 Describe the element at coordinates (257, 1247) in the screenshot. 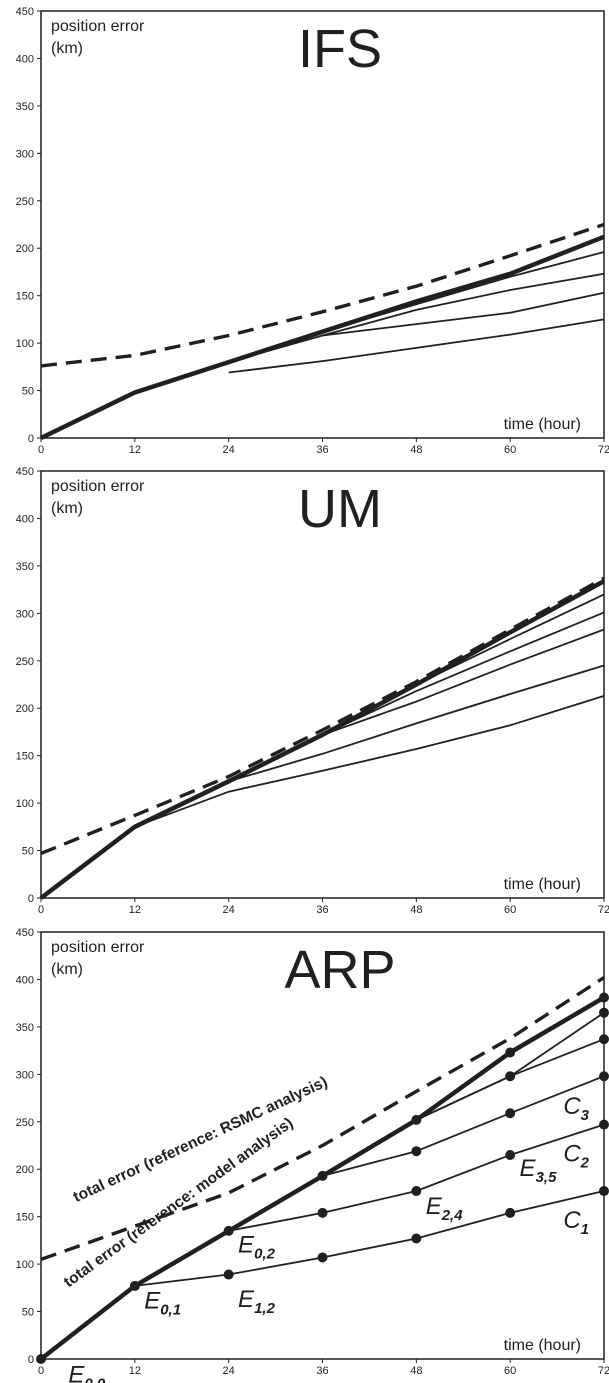

I see `point-label: E0,2` at that location.